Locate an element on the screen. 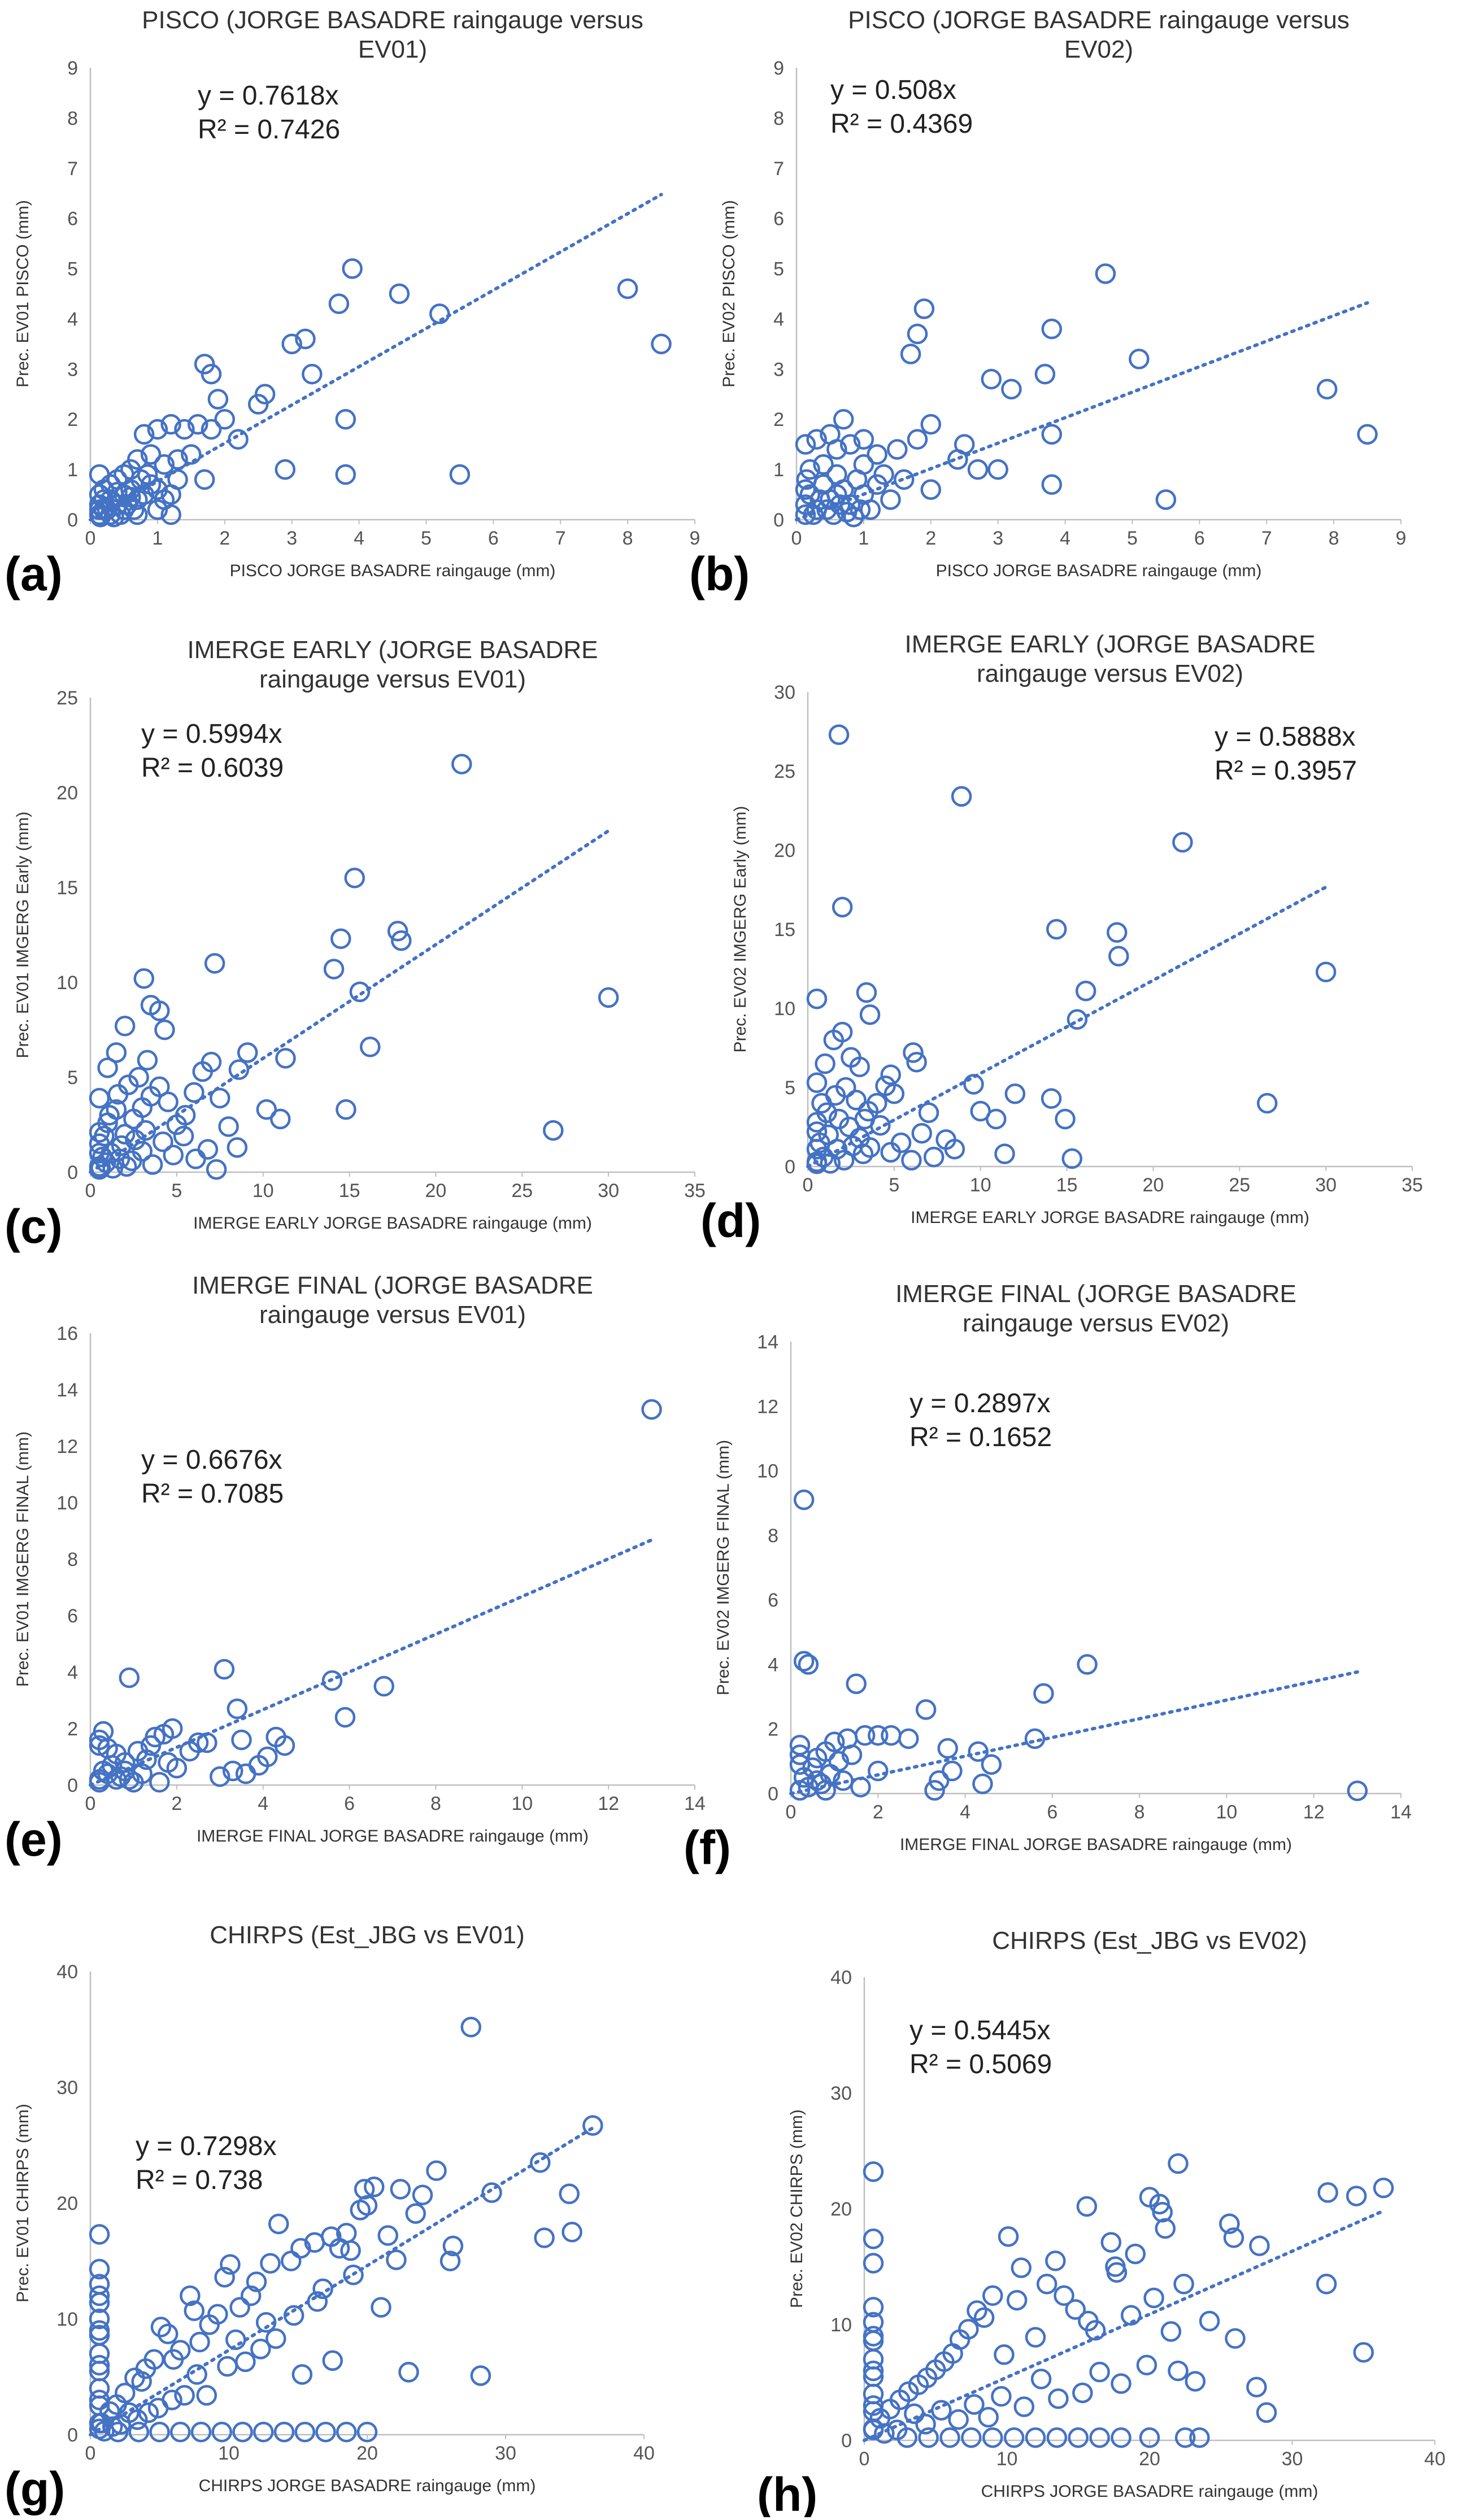 The height and width of the screenshot is (2520, 1471). y-tick-label: 30 is located at coordinates (67, 2088).